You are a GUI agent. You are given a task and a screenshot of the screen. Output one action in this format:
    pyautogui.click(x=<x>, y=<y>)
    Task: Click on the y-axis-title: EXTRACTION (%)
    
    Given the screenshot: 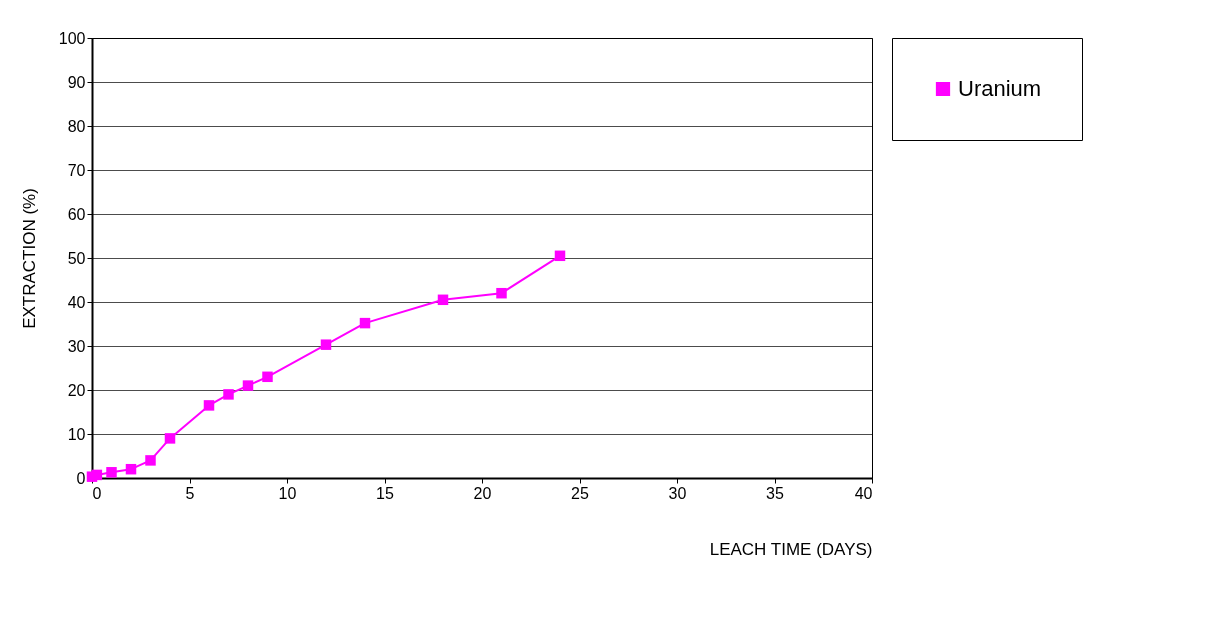 What is the action you would take?
    pyautogui.click(x=29, y=258)
    